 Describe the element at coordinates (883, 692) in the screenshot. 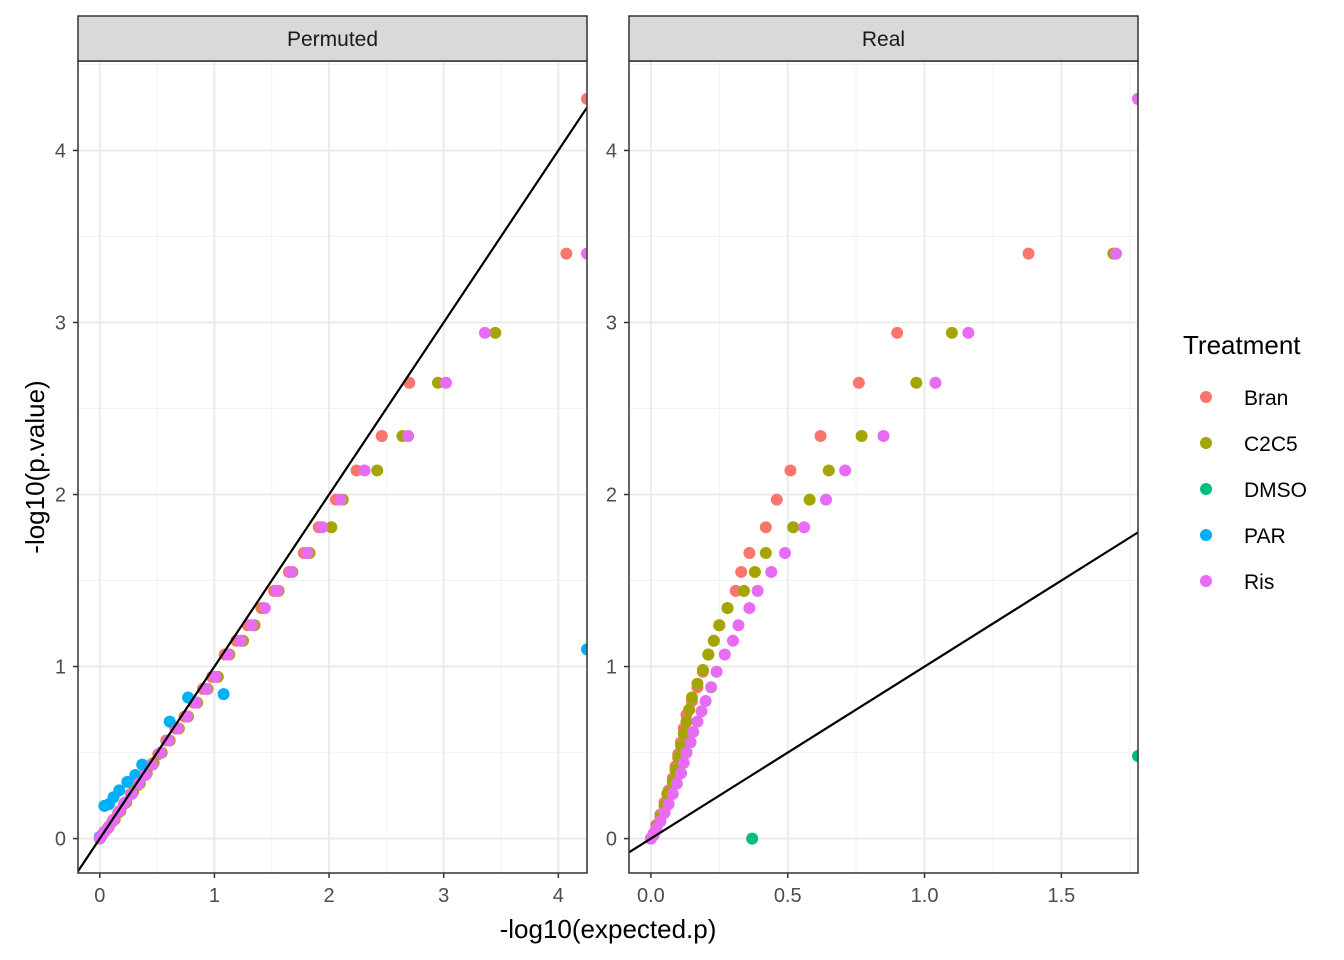

I see `reference-line` at that location.